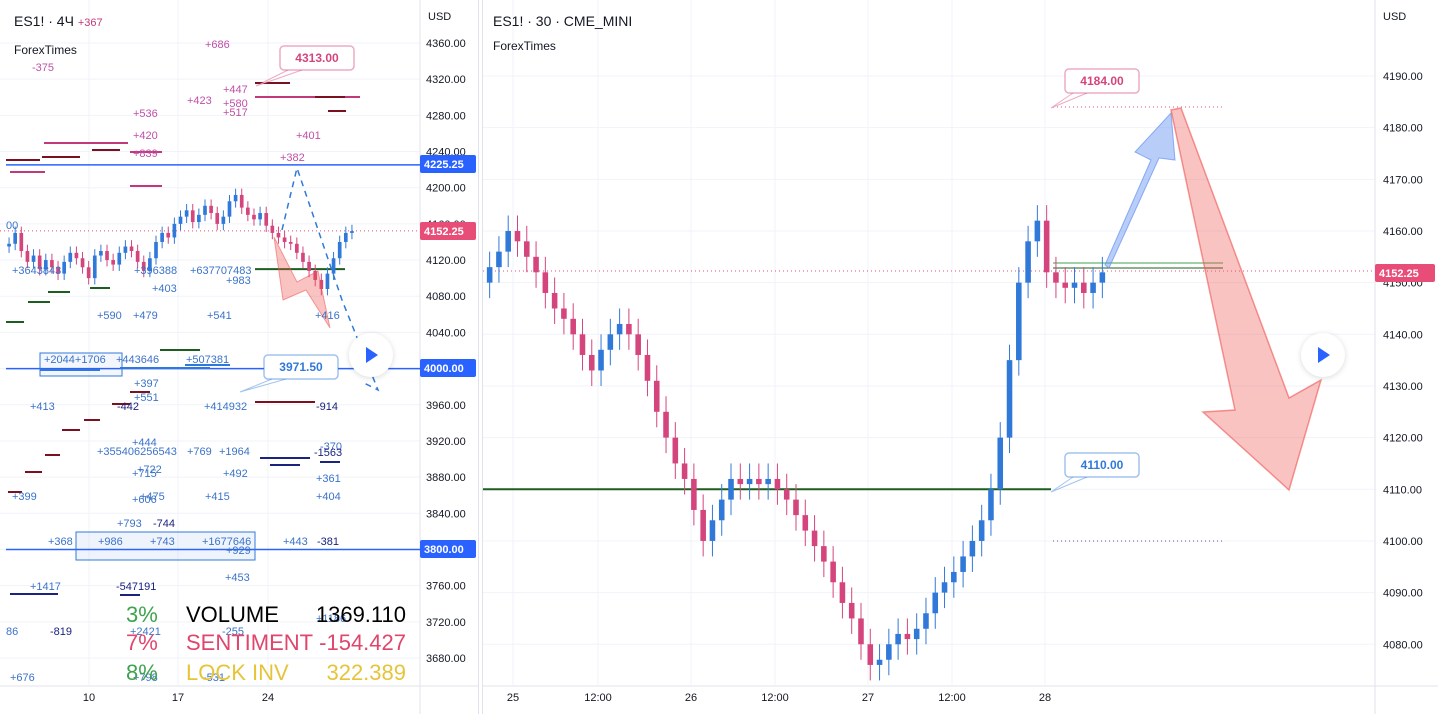 Image resolution: width=1438 pixels, height=714 pixels. I want to click on left-dashed-projection, so click(330, 278).